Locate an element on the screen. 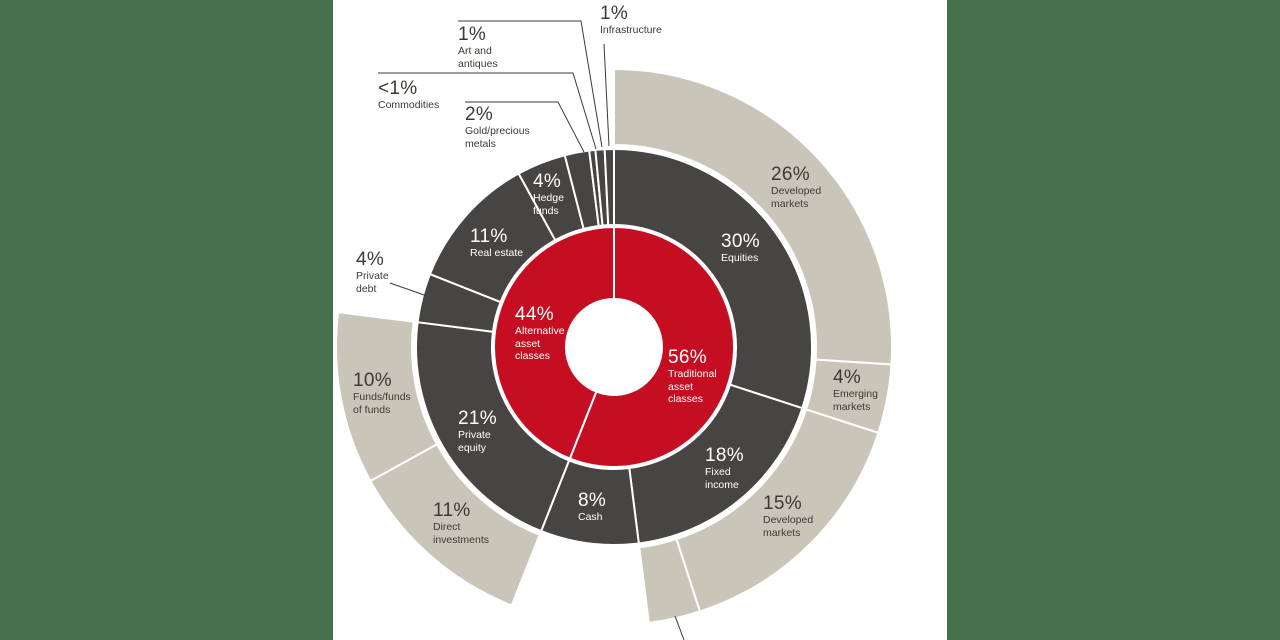 This screenshot has width=1280, height=640. segment-equities-developed-markets is located at coordinates (753, 217).